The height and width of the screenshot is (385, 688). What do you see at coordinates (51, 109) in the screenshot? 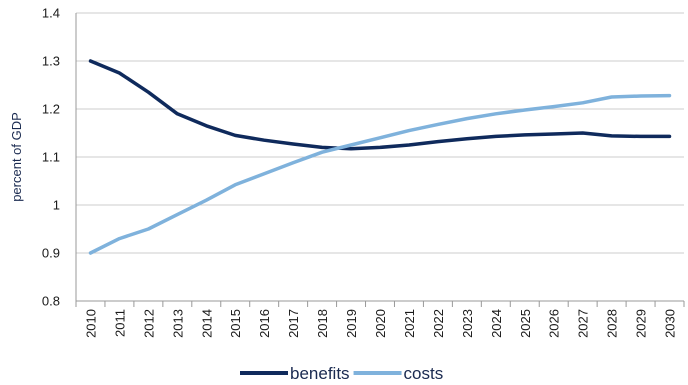
I see `y-tick-label: 1.2` at bounding box center [51, 109].